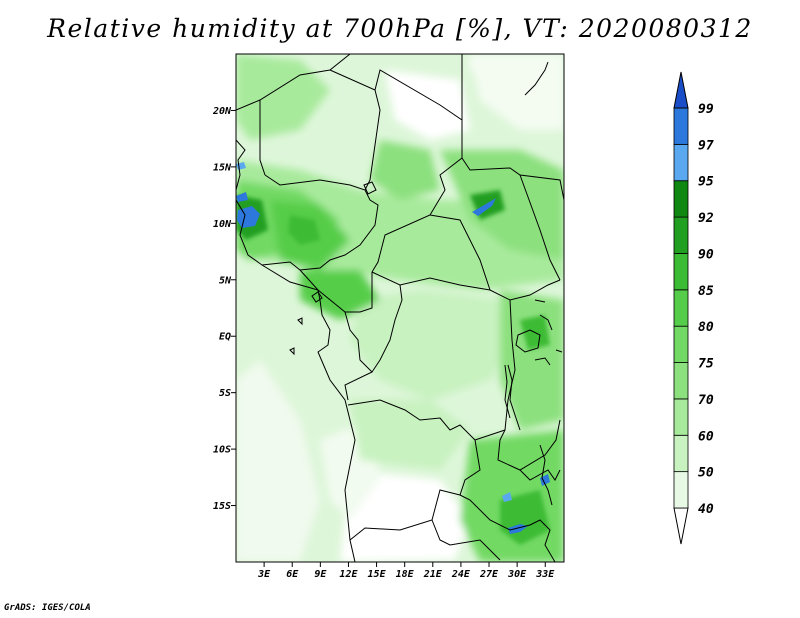 The height and width of the screenshot is (618, 800). I want to click on moist-area-gulf, so click(340, 295).